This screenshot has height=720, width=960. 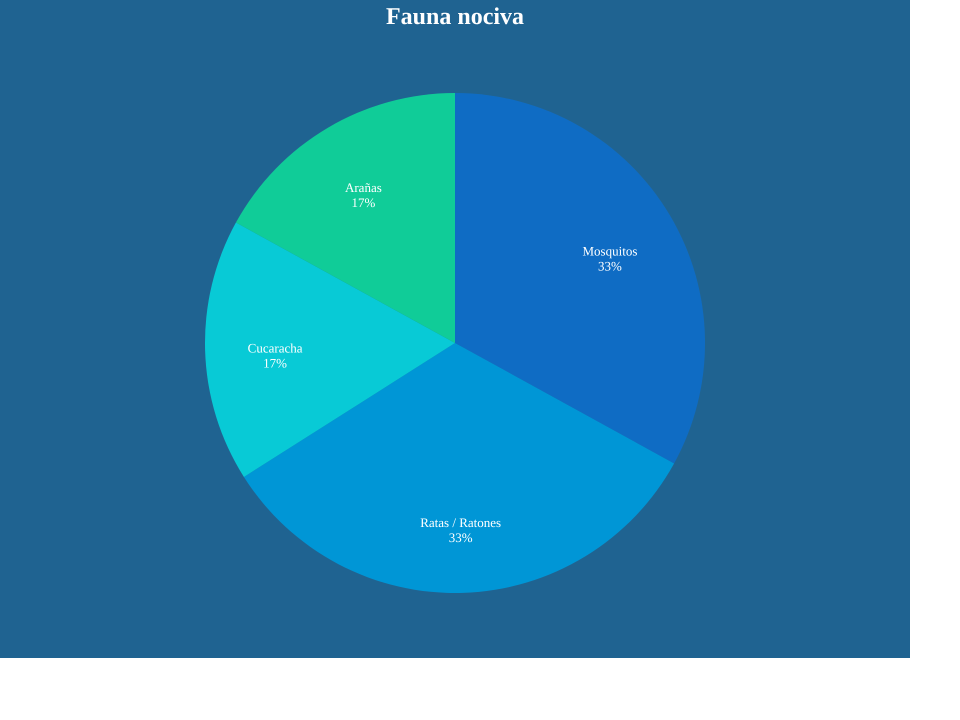 I want to click on chart-title: Fauna nociva, so click(x=455, y=17).